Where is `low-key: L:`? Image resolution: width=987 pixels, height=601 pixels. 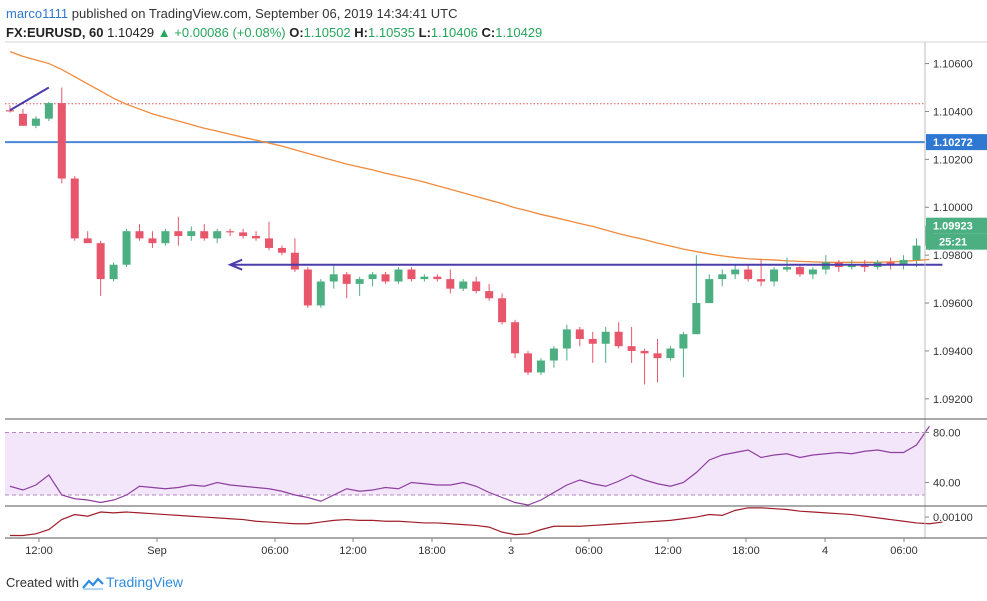
low-key: L: is located at coordinates (424, 32).